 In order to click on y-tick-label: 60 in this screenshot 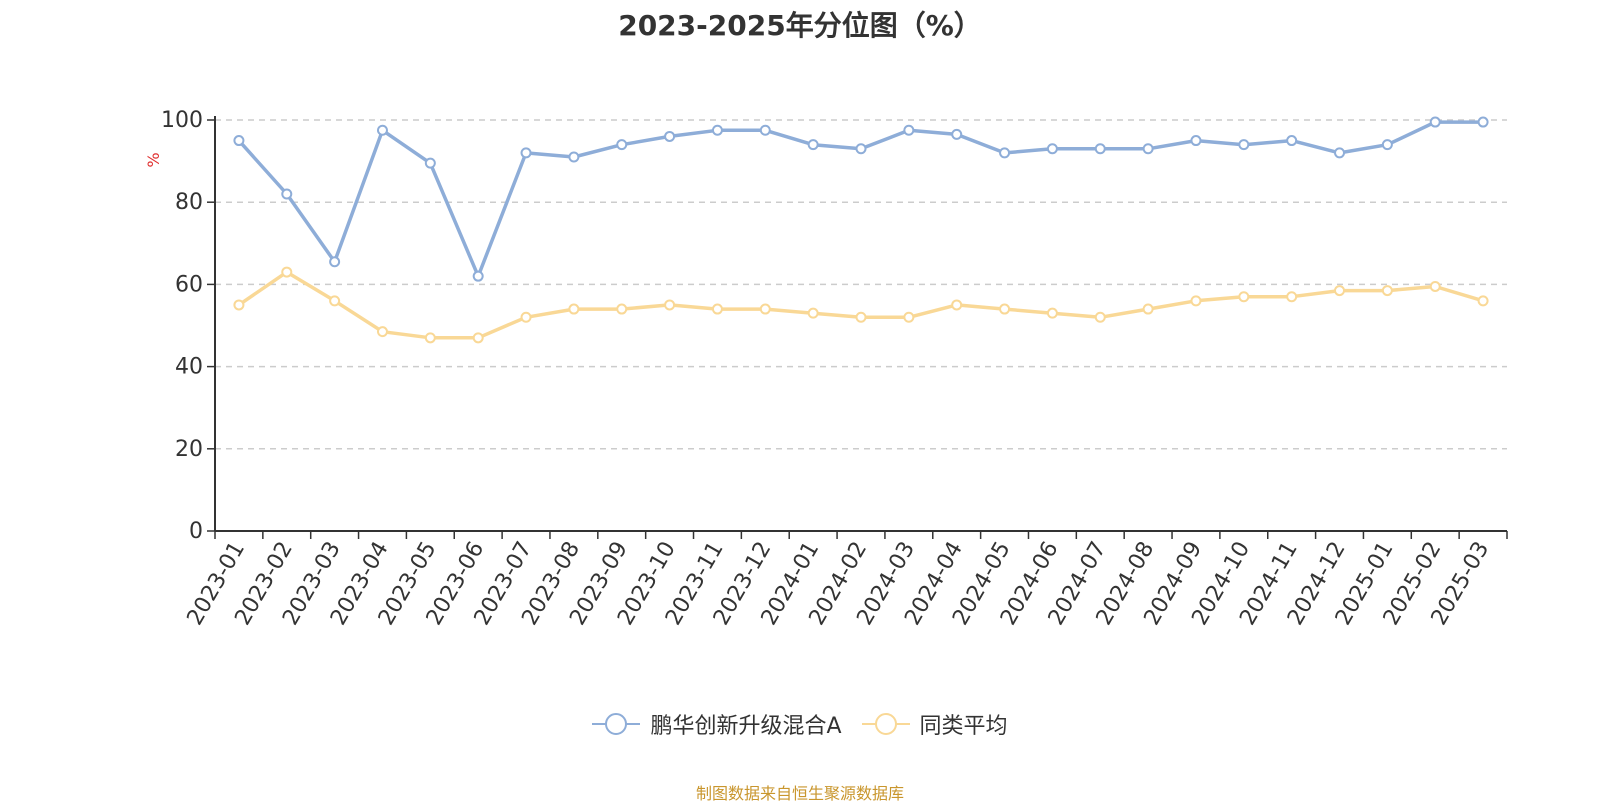, I will do `click(189, 284)`.